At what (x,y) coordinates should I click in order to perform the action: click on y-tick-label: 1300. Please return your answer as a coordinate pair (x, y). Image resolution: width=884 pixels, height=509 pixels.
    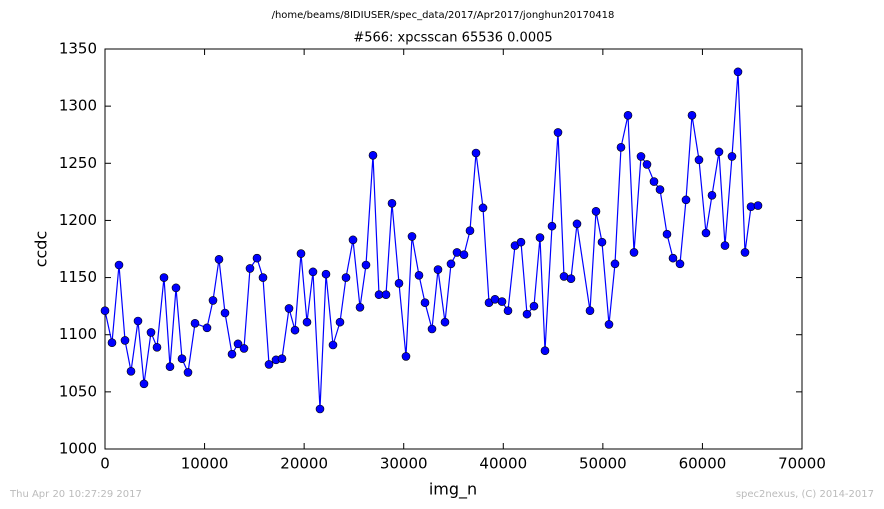
    Looking at the image, I should click on (78, 106).